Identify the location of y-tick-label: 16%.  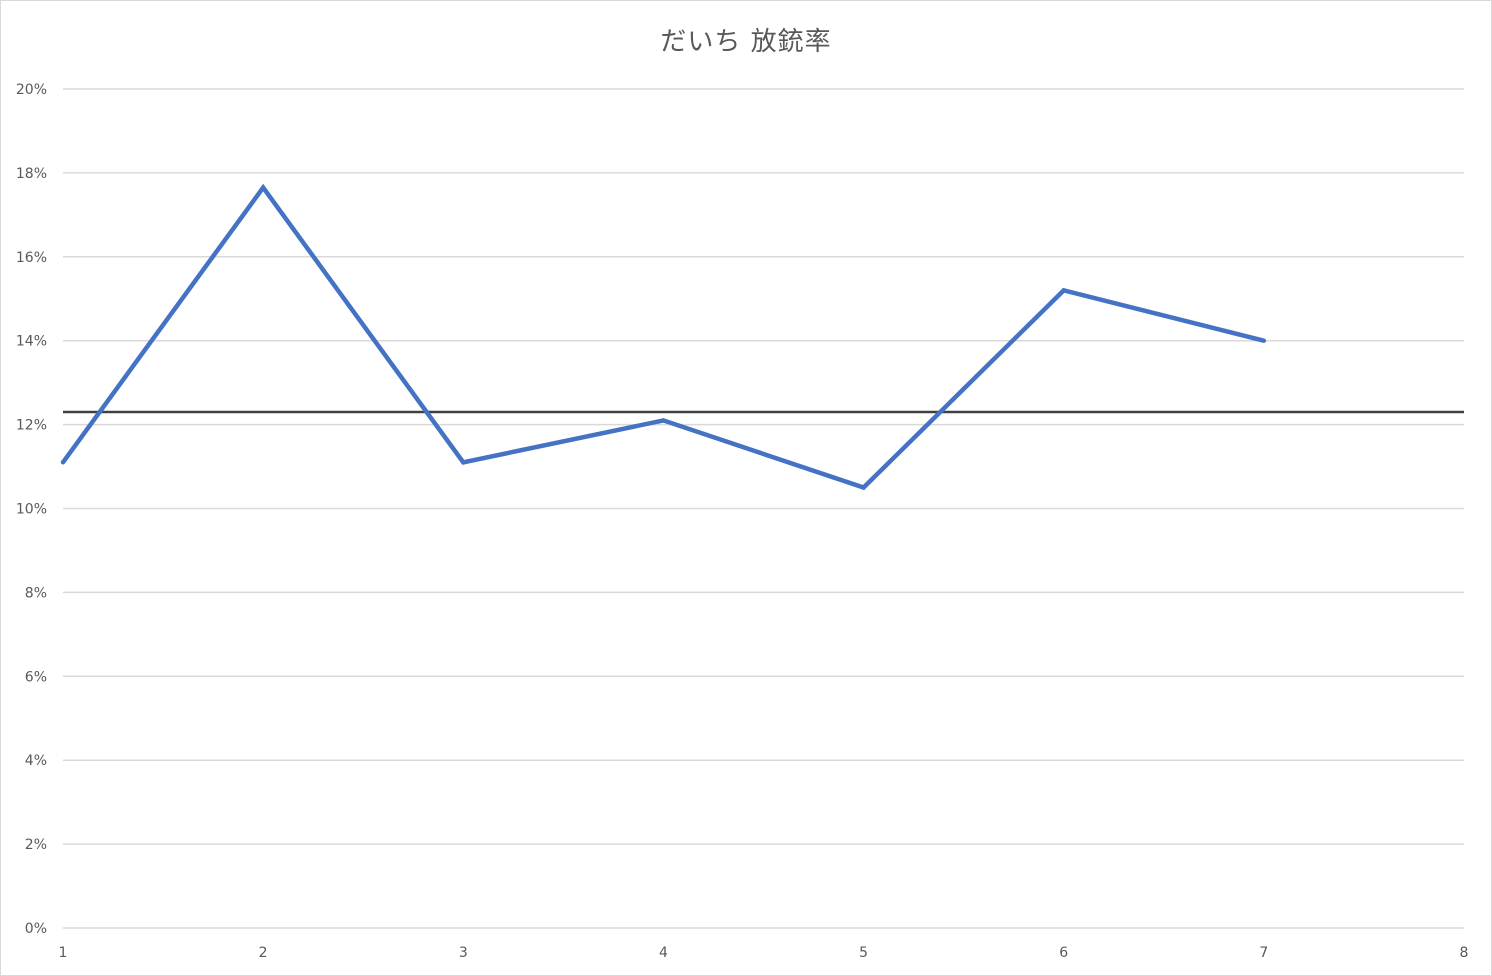
(31, 258).